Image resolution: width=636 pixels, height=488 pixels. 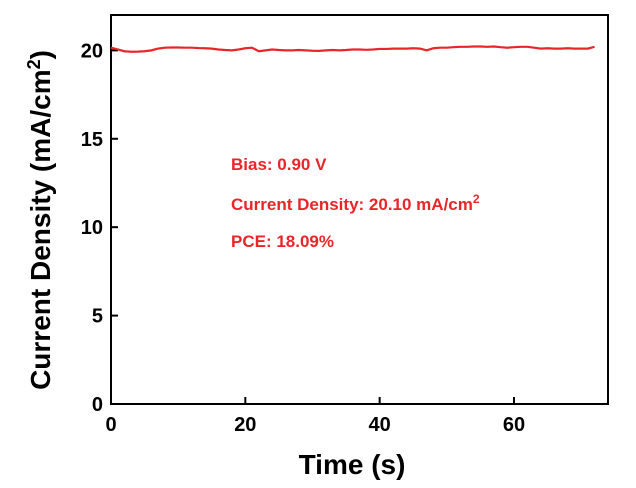 I want to click on x-tick-label: 0, so click(x=110, y=425).